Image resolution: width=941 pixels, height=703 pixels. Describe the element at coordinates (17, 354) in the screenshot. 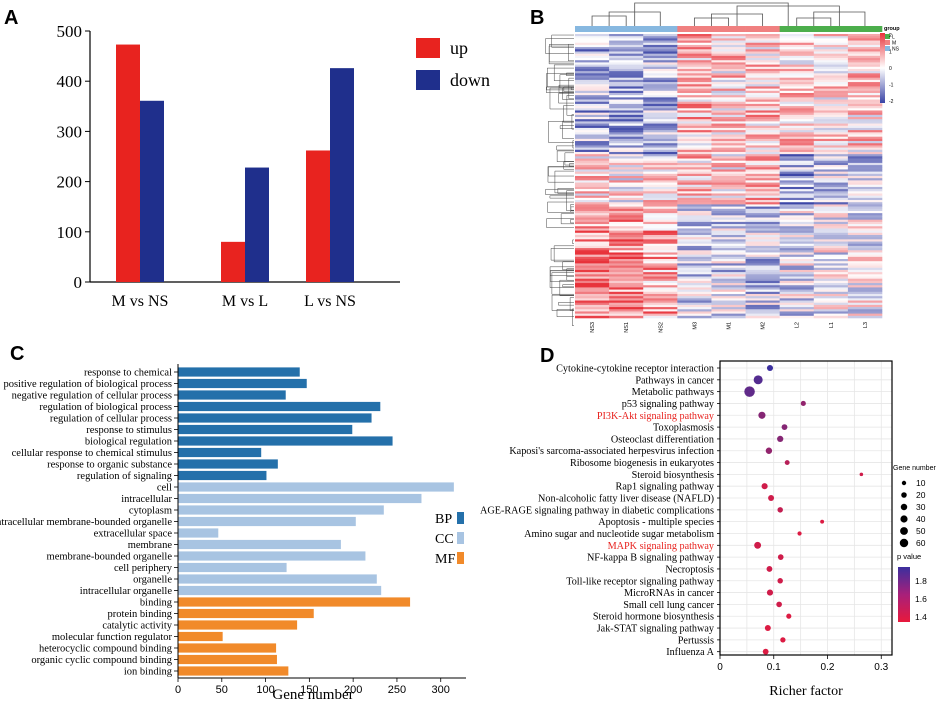

I see `panel-label-c: C` at that location.